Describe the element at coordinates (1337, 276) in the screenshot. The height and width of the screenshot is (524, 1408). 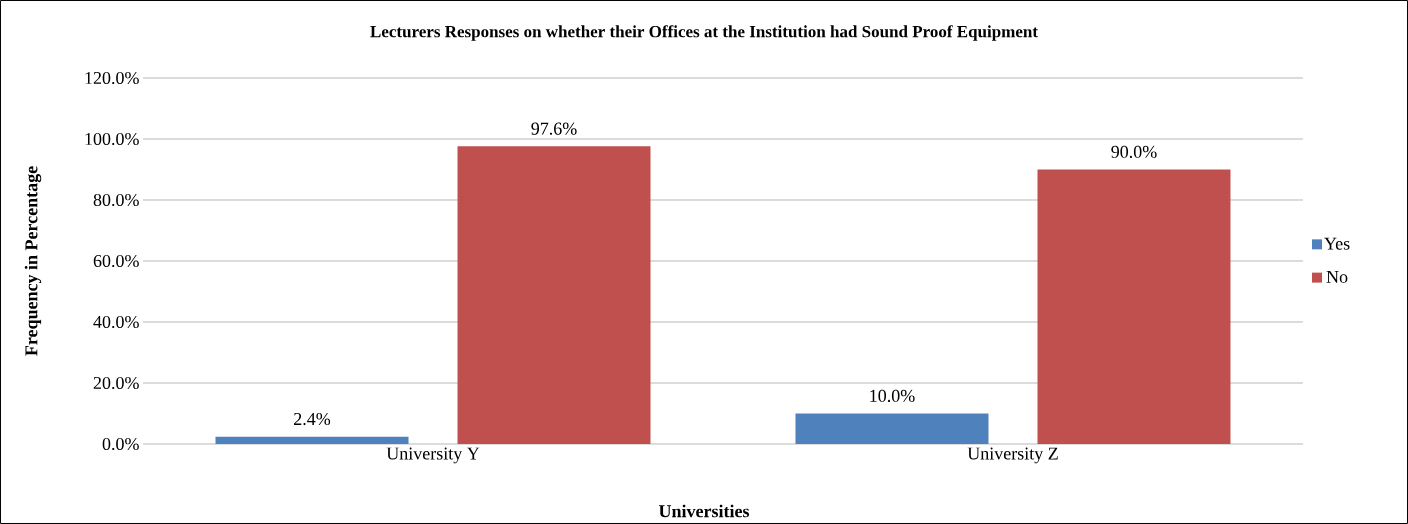
I see `legend-label: No` at that location.